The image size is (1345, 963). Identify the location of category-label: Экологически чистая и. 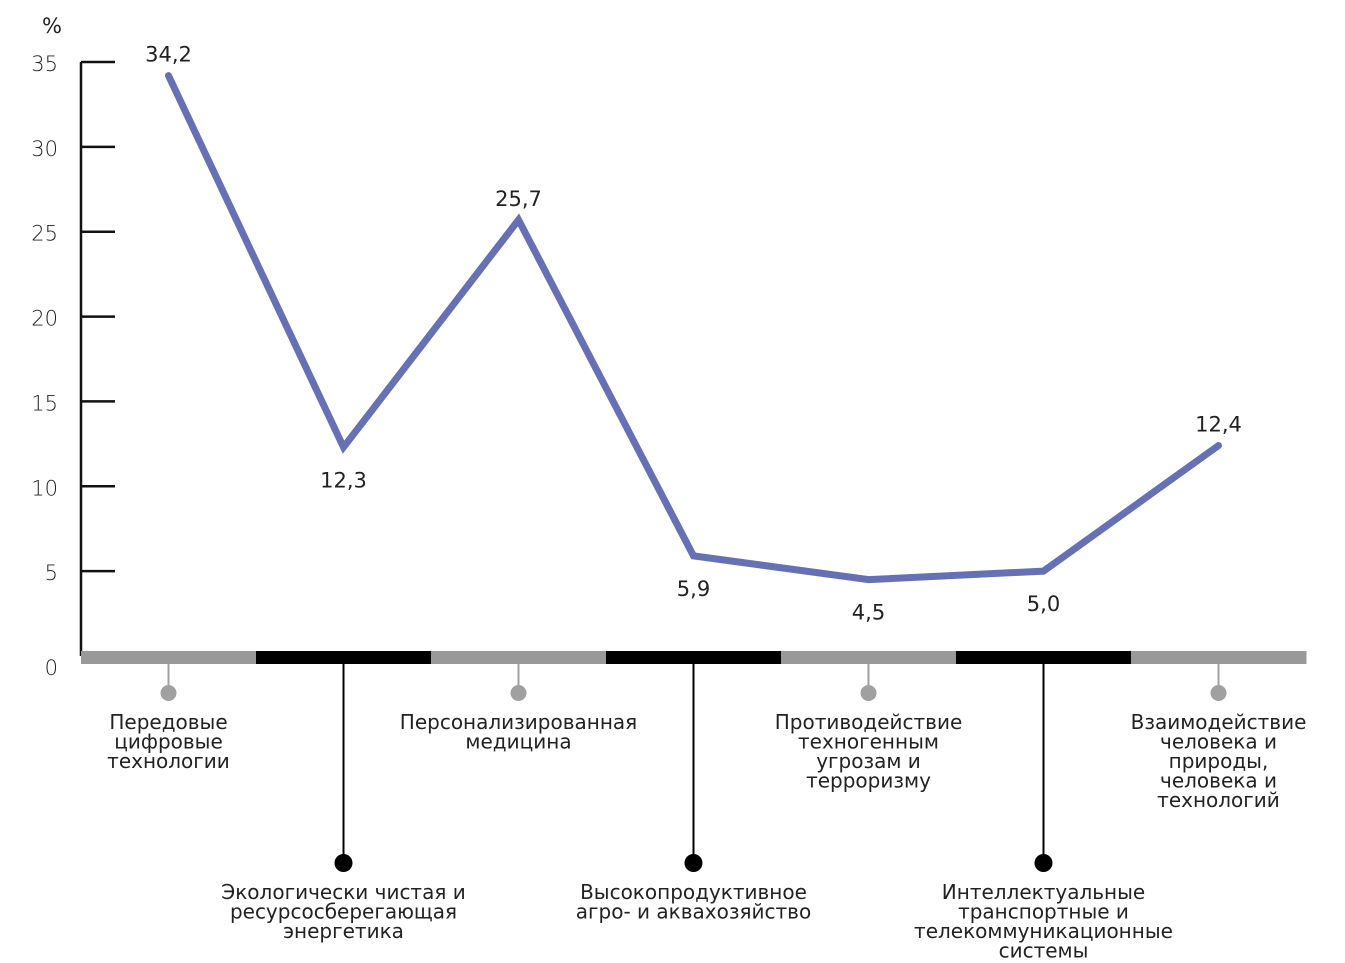
(343, 892).